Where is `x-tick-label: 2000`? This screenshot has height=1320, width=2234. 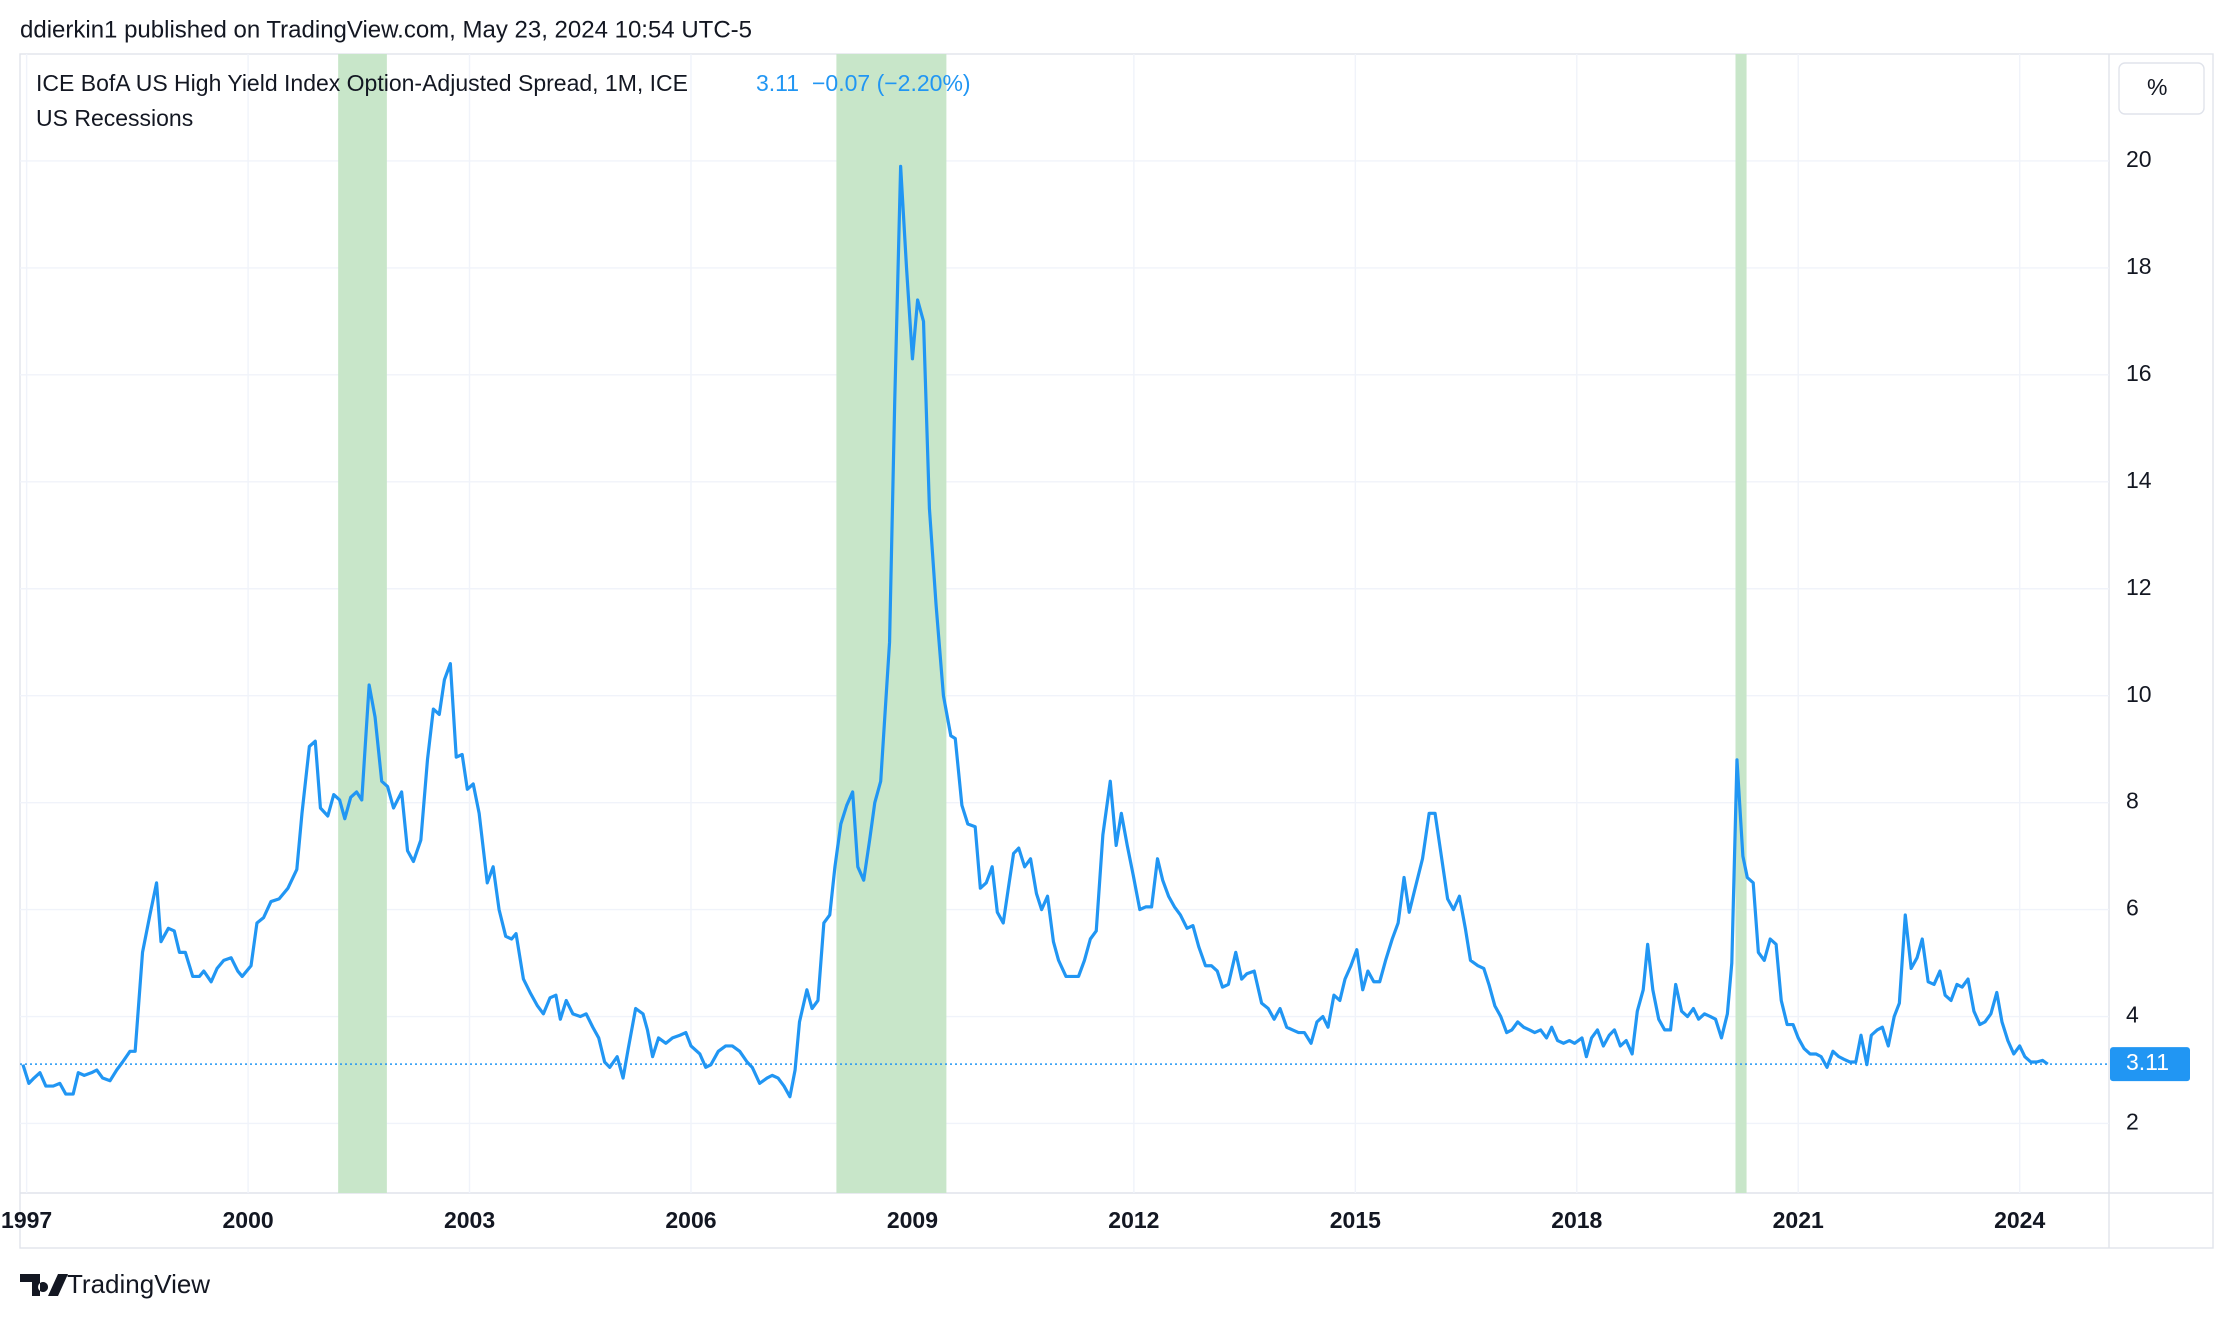
x-tick-label: 2000 is located at coordinates (248, 1220).